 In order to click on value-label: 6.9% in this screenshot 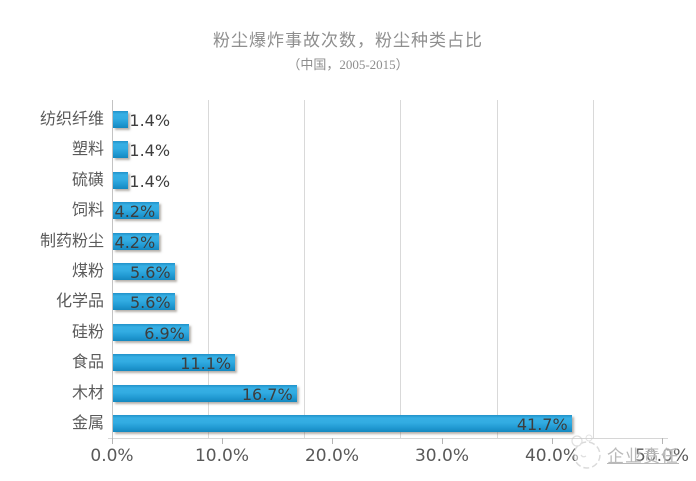, I will do `click(164, 333)`.